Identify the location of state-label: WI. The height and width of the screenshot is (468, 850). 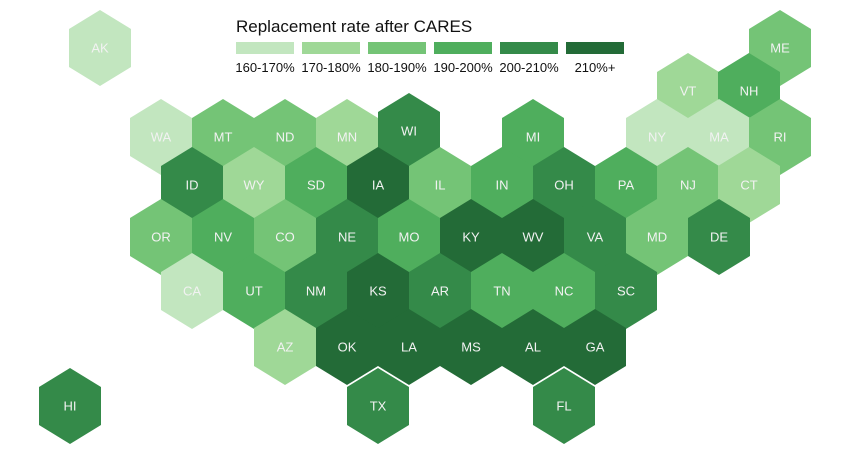
(409, 131).